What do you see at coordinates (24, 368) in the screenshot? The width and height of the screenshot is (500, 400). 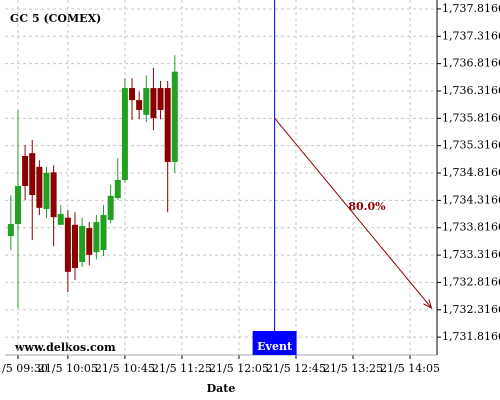 I see `x-tick-label: 21/5 09:30` at bounding box center [24, 368].